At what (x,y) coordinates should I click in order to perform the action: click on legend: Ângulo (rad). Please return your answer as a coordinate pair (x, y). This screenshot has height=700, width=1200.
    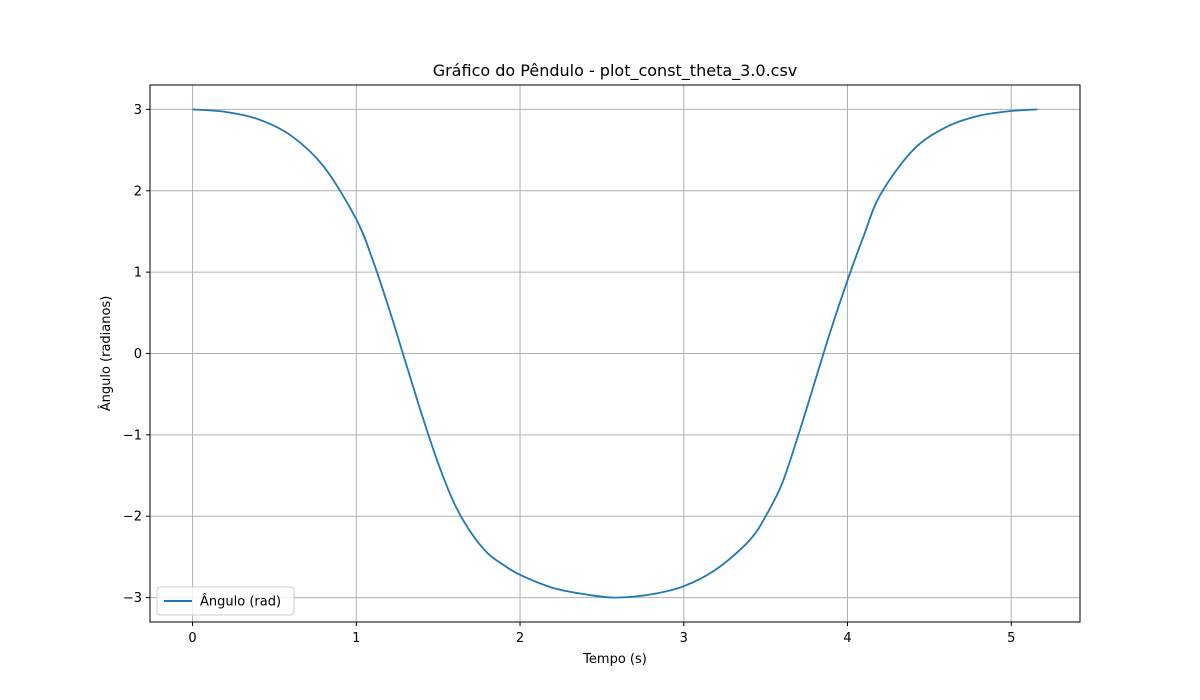
    Looking at the image, I should click on (225, 601).